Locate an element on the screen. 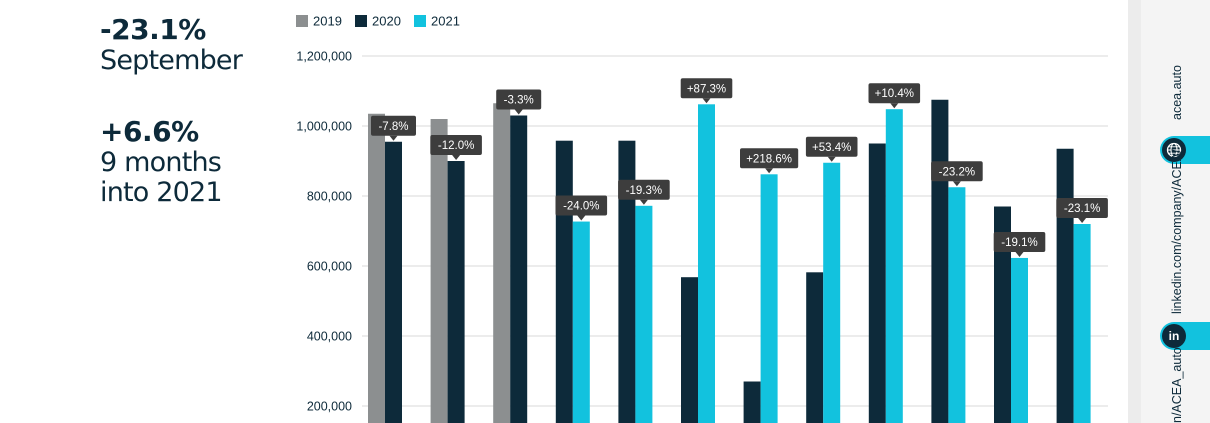 The image size is (1210, 423). change-callout: -24.0% is located at coordinates (581, 208).